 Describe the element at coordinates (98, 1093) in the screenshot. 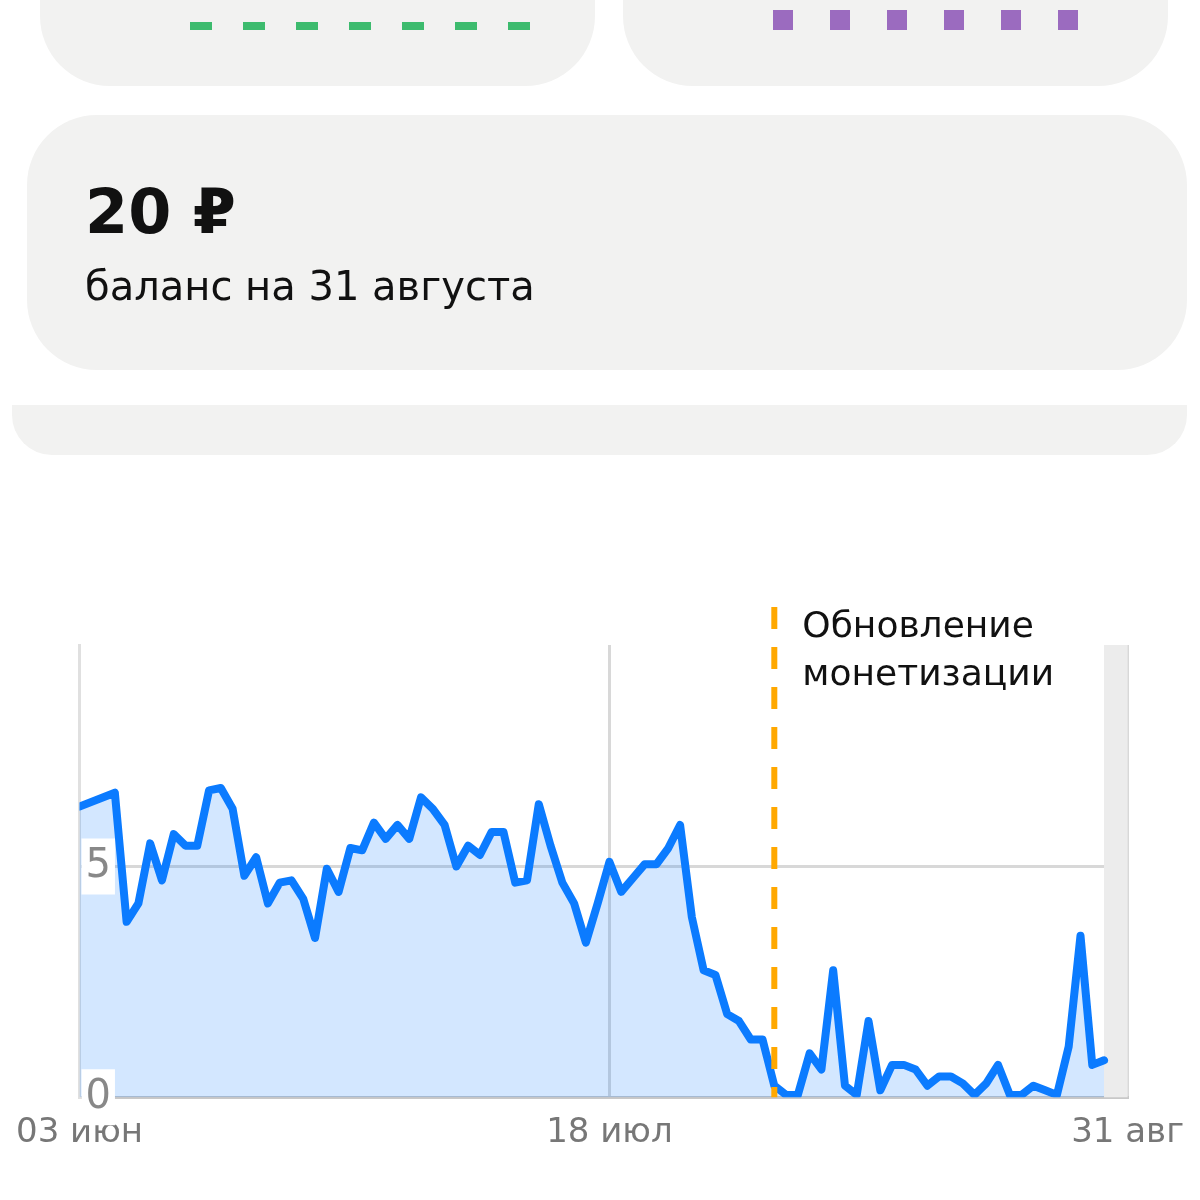

I see `y-tick-label: 0` at that location.